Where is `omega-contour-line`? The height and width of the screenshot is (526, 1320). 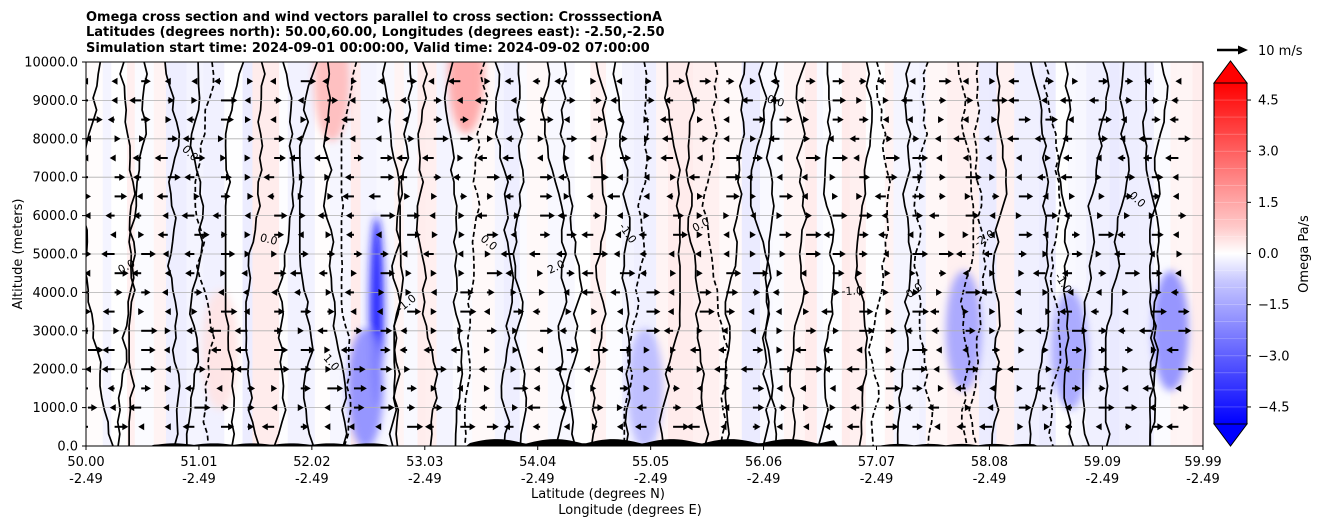
omega-contour-line is located at coordinates (1052, 254).